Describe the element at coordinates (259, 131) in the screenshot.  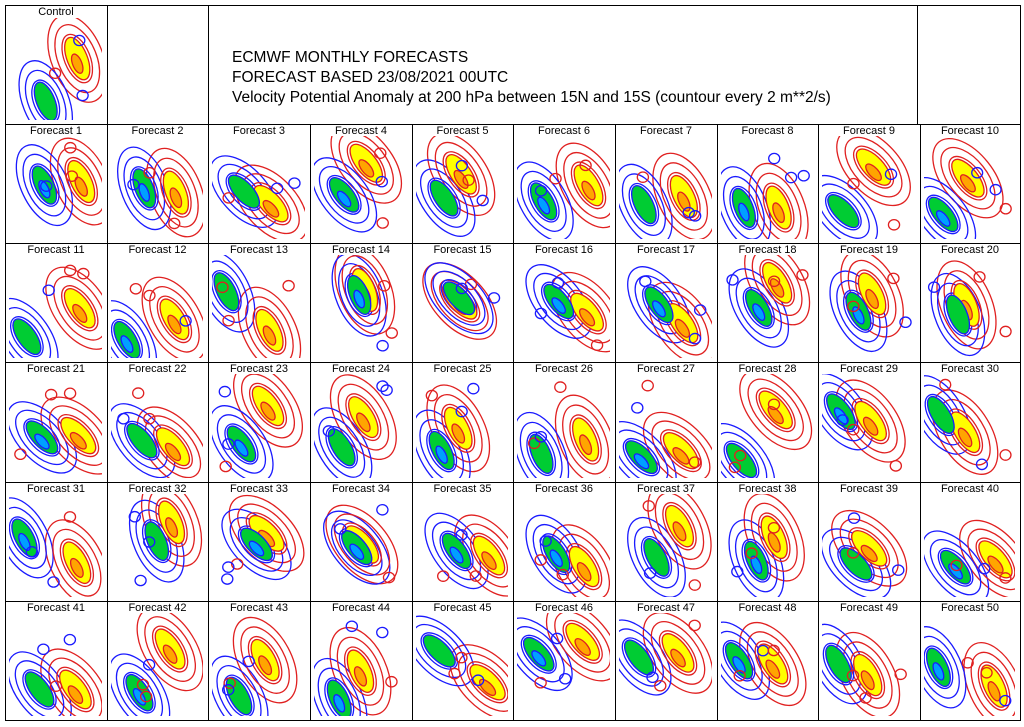
I see `forecast-label: Forecast 3` at that location.